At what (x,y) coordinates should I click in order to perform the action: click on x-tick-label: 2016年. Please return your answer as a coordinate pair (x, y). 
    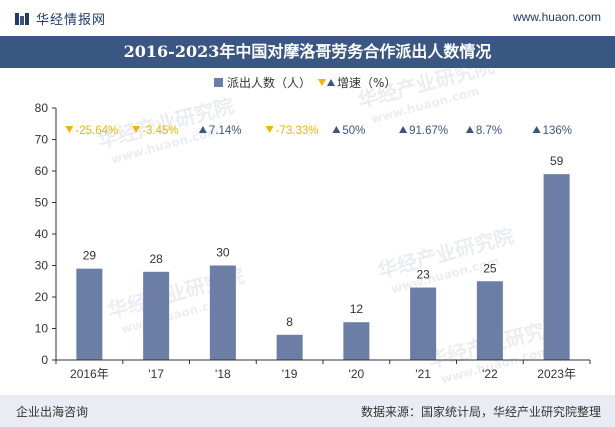
    Looking at the image, I should click on (89, 374).